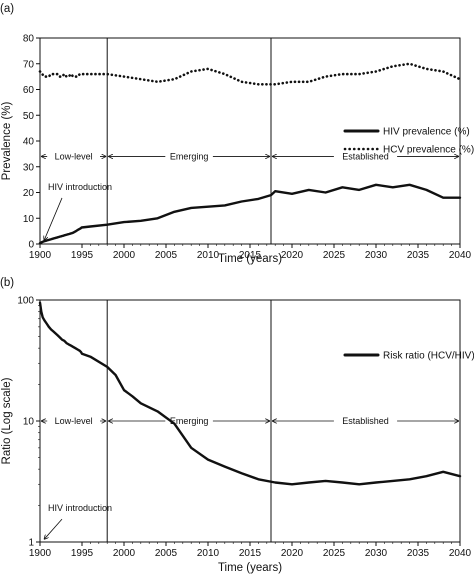 The height and width of the screenshot is (577, 474). Describe the element at coordinates (428, 356) in the screenshot. I see `legend-label: Risk ratio (HCV/HIV)` at that location.